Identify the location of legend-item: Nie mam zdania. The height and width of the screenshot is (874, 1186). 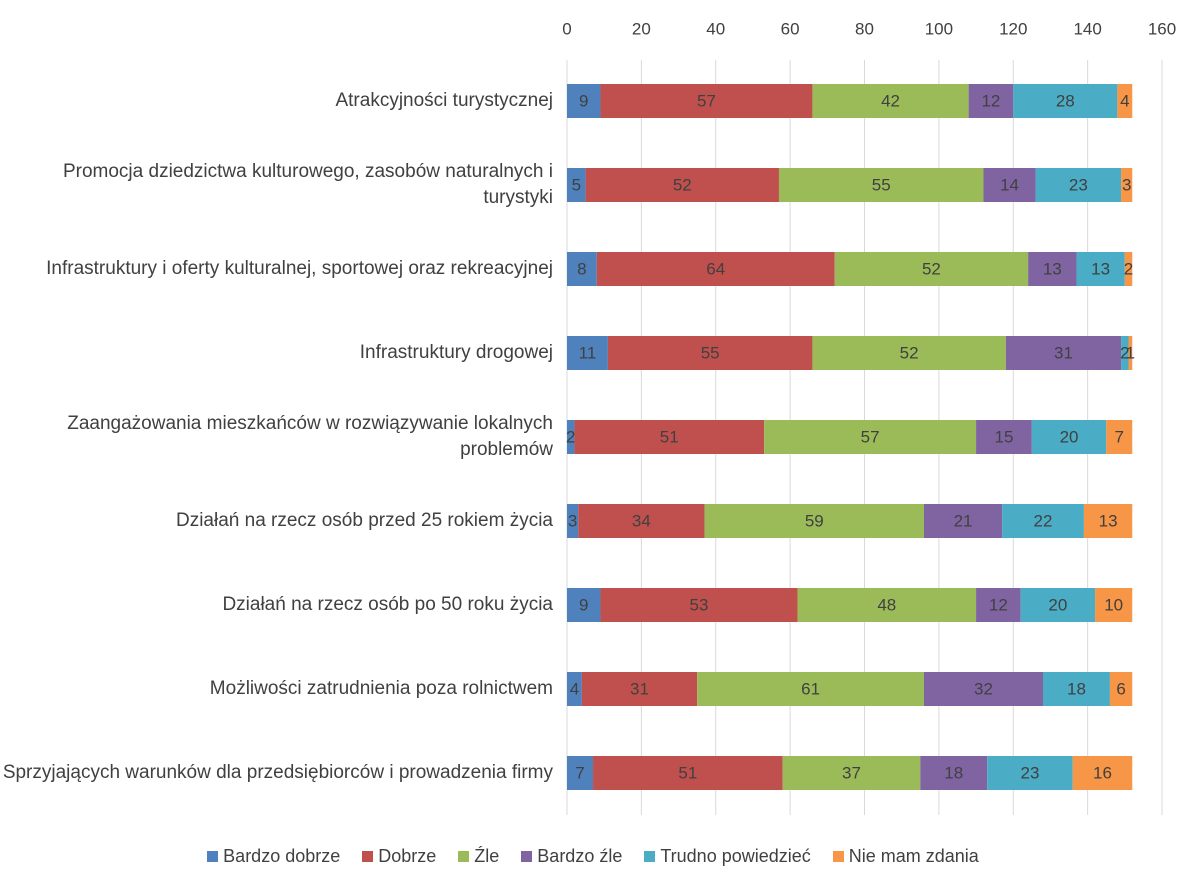
(905, 856).